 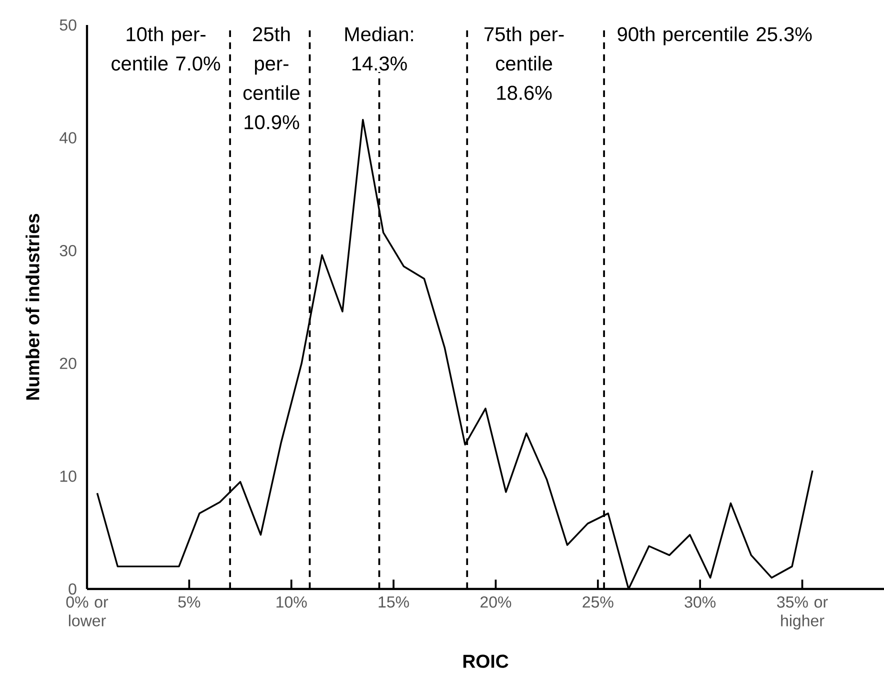 What do you see at coordinates (379, 48) in the screenshot?
I see `ref-line-label: Median: 14.3%` at bounding box center [379, 48].